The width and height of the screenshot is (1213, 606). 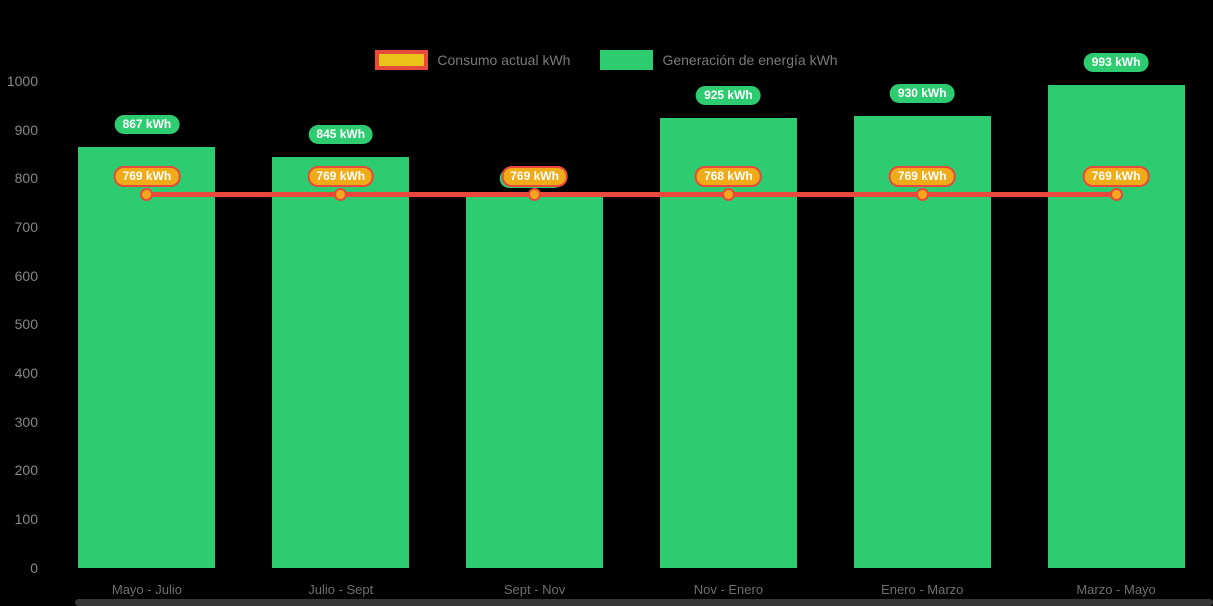 What do you see at coordinates (535, 381) in the screenshot?
I see `bar-sept-nov` at bounding box center [535, 381].